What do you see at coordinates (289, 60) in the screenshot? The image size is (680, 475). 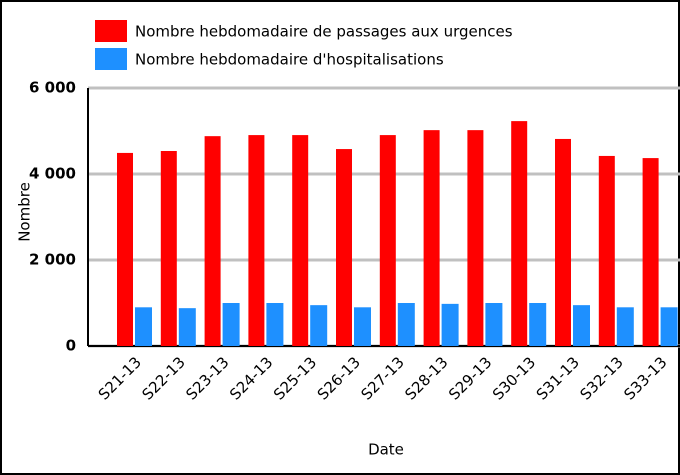 I see `legend-label: Nombre hebdomadaire d'hospitalisations` at bounding box center [289, 60].